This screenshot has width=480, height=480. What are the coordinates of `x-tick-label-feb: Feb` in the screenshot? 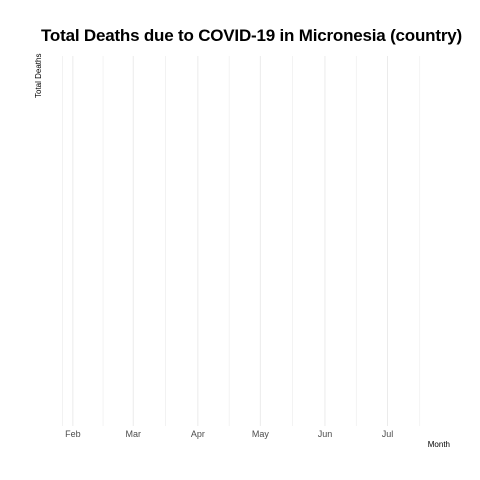 It's located at (73, 434).